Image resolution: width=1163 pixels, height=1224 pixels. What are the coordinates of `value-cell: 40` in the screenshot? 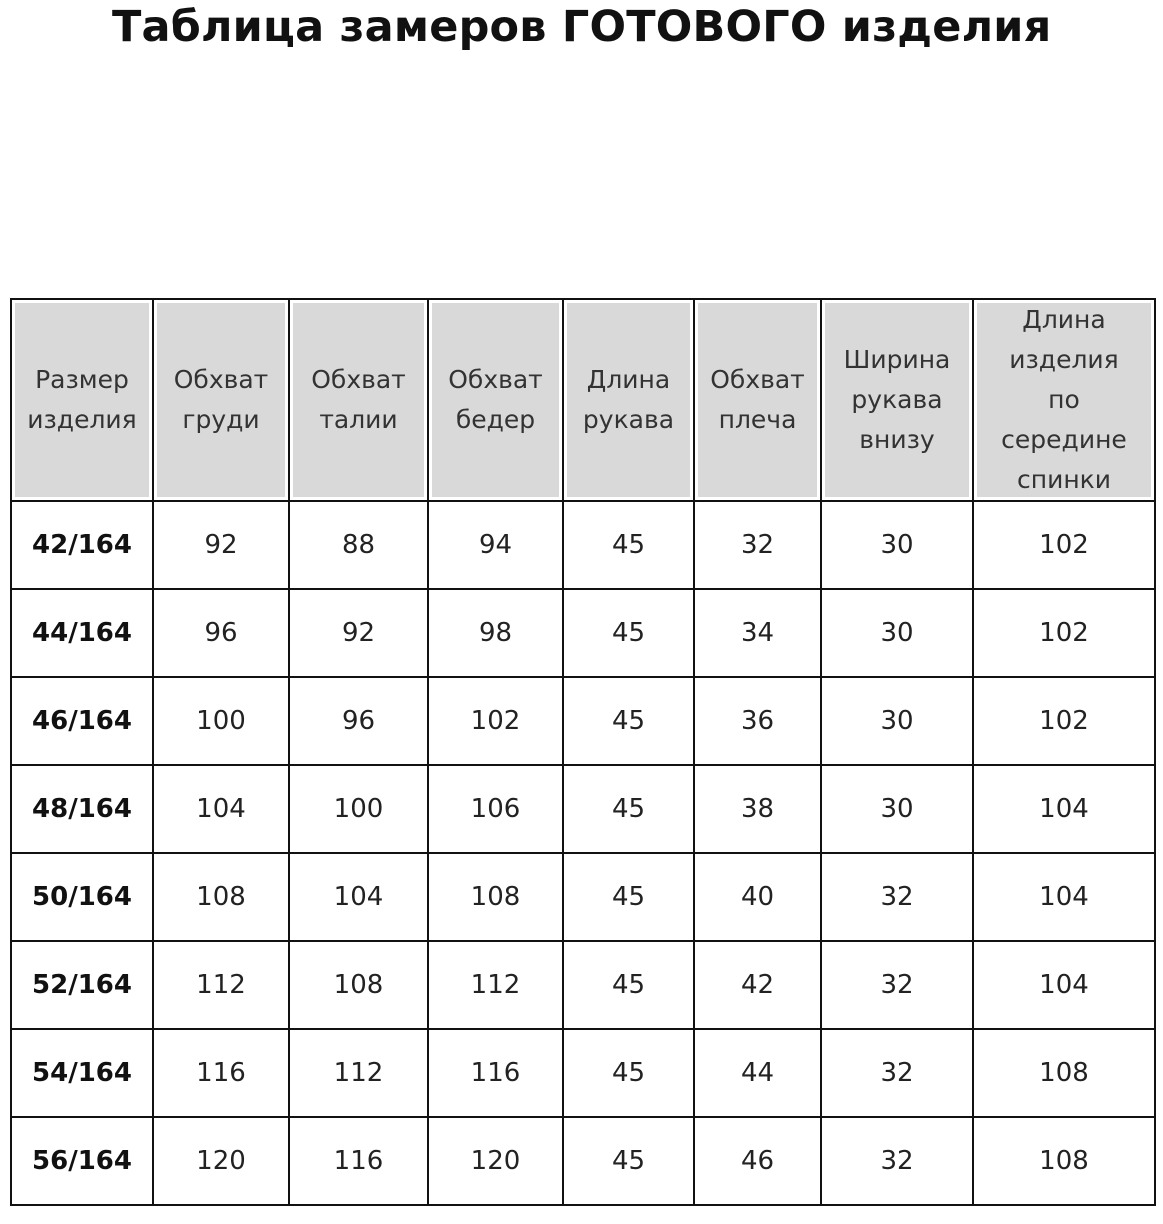 It's located at (757, 897).